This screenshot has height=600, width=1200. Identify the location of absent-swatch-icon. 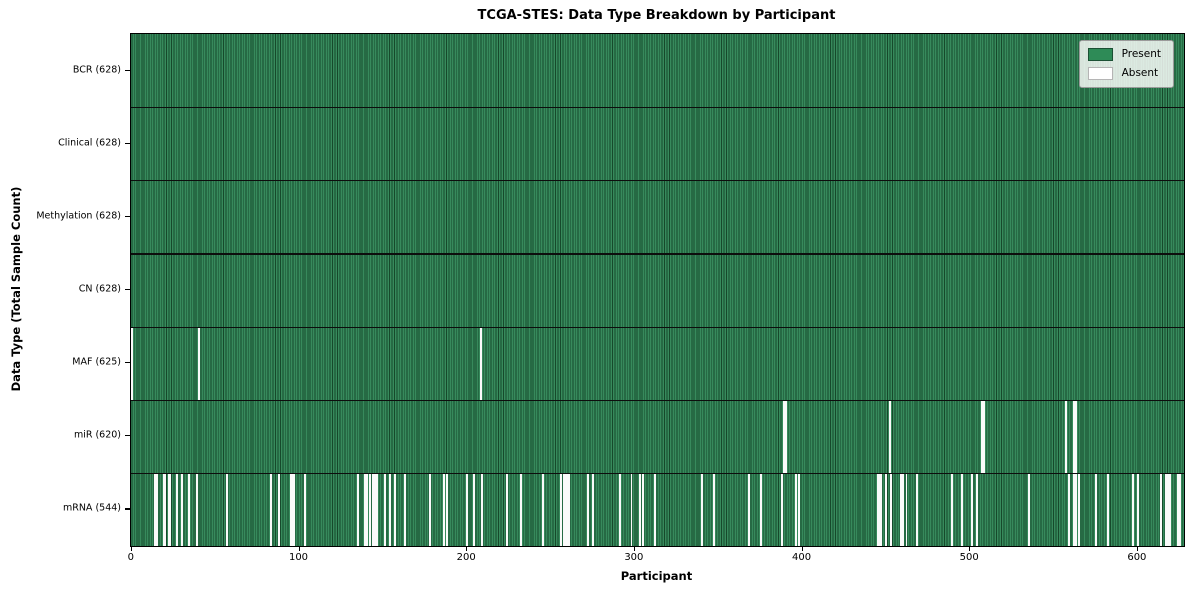
(1100, 73).